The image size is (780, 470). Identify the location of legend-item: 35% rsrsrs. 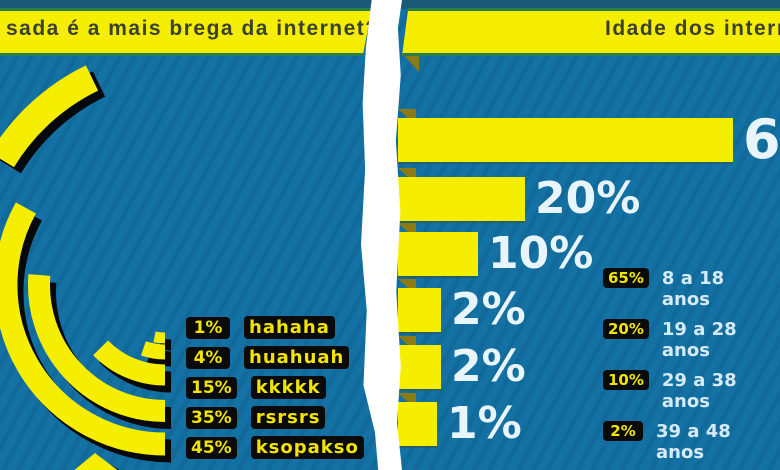
(275, 417).